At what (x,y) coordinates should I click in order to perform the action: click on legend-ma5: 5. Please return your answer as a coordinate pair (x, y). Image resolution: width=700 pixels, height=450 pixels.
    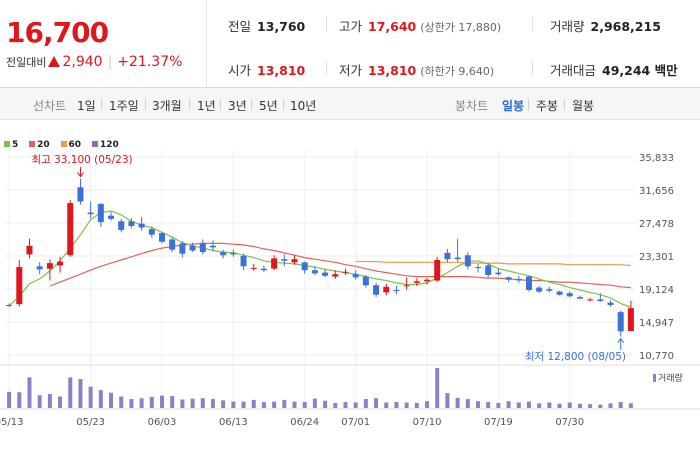
    Looking at the image, I should click on (11, 145).